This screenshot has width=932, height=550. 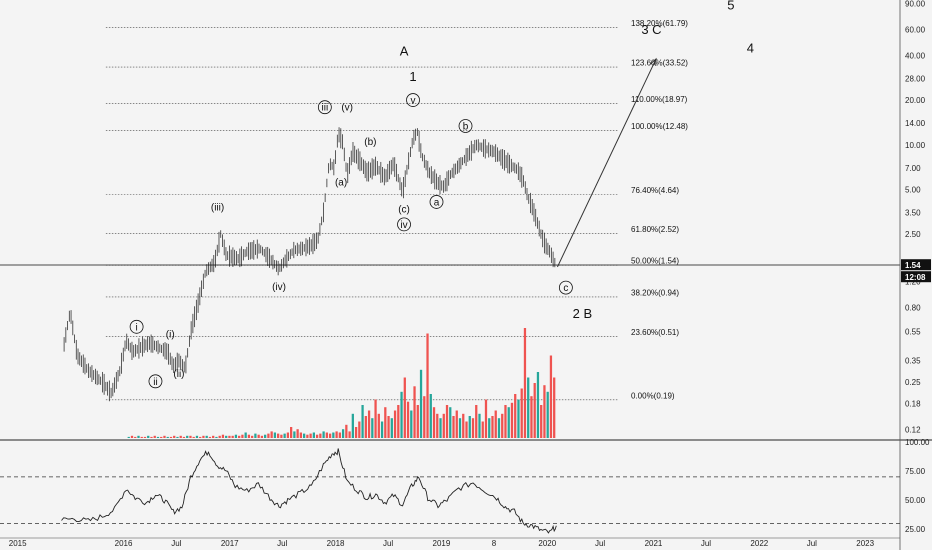 What do you see at coordinates (915, 123) in the screenshot?
I see `price-tick-label: 14.00` at bounding box center [915, 123].